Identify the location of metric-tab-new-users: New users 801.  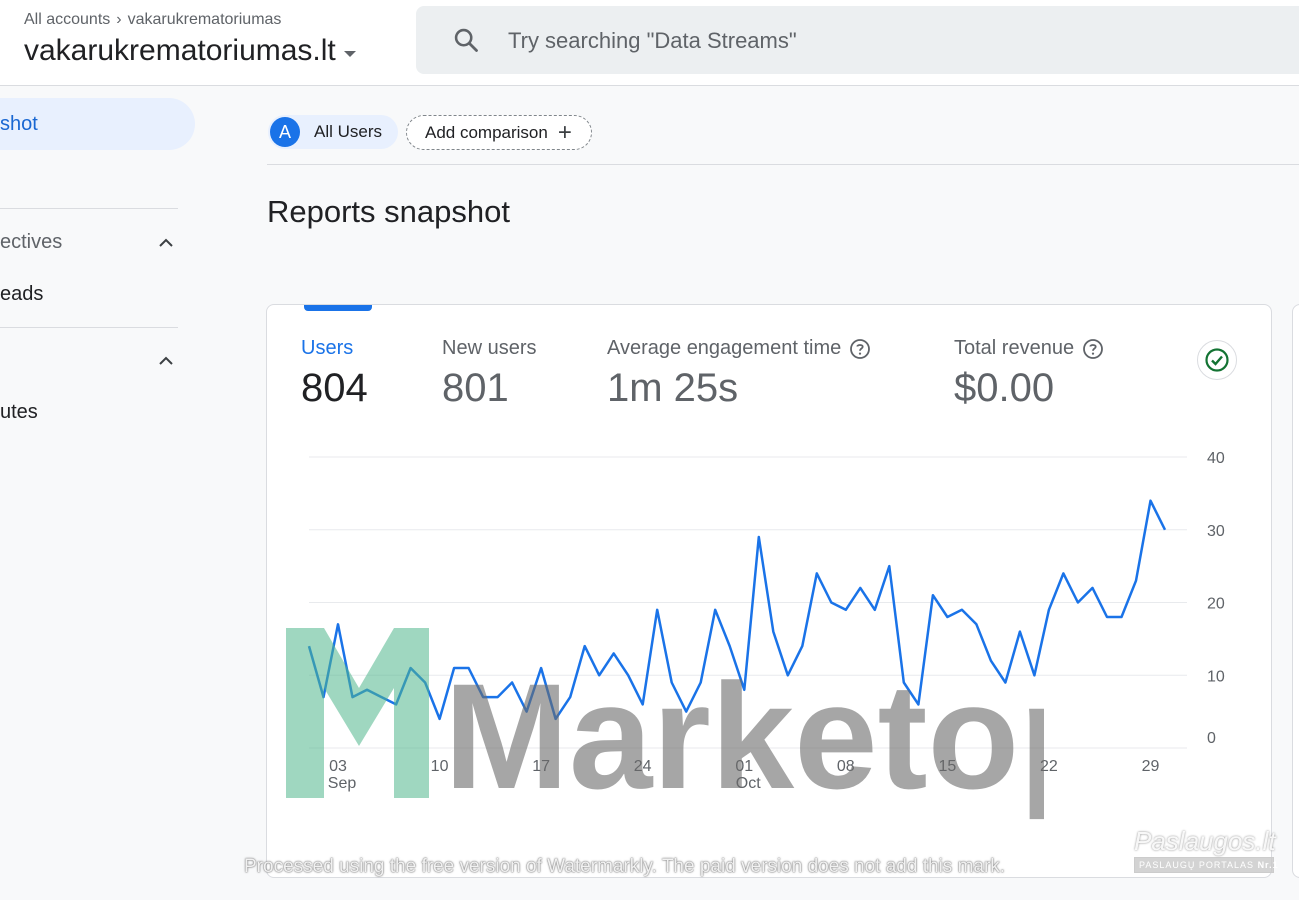
(489, 374).